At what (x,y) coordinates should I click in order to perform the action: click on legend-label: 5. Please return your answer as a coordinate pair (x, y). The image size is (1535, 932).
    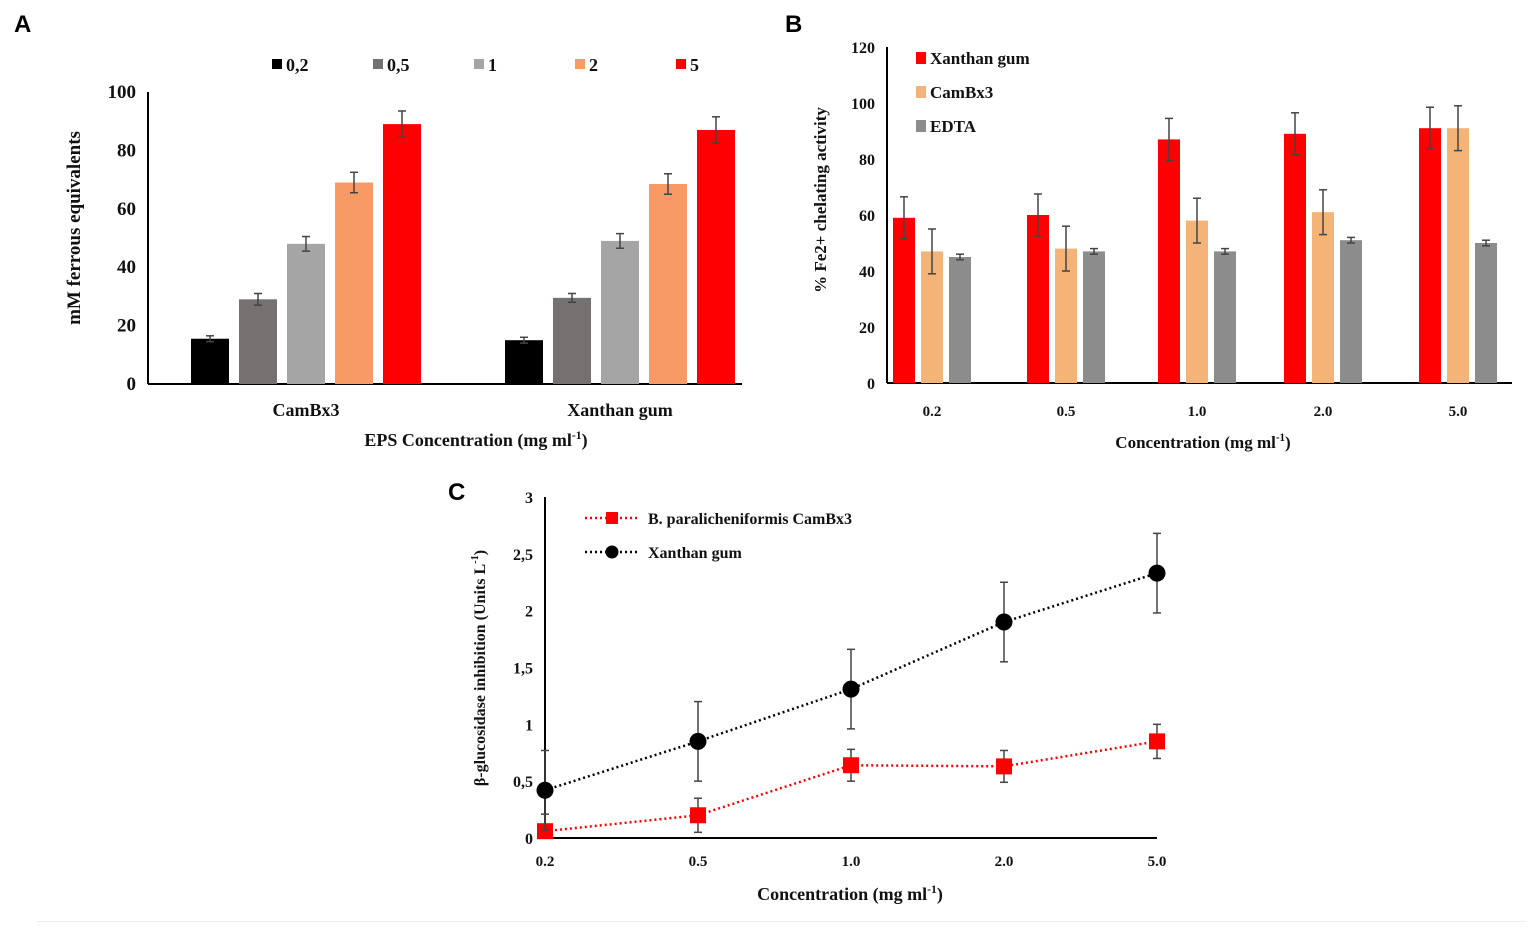
    Looking at the image, I should click on (694, 65).